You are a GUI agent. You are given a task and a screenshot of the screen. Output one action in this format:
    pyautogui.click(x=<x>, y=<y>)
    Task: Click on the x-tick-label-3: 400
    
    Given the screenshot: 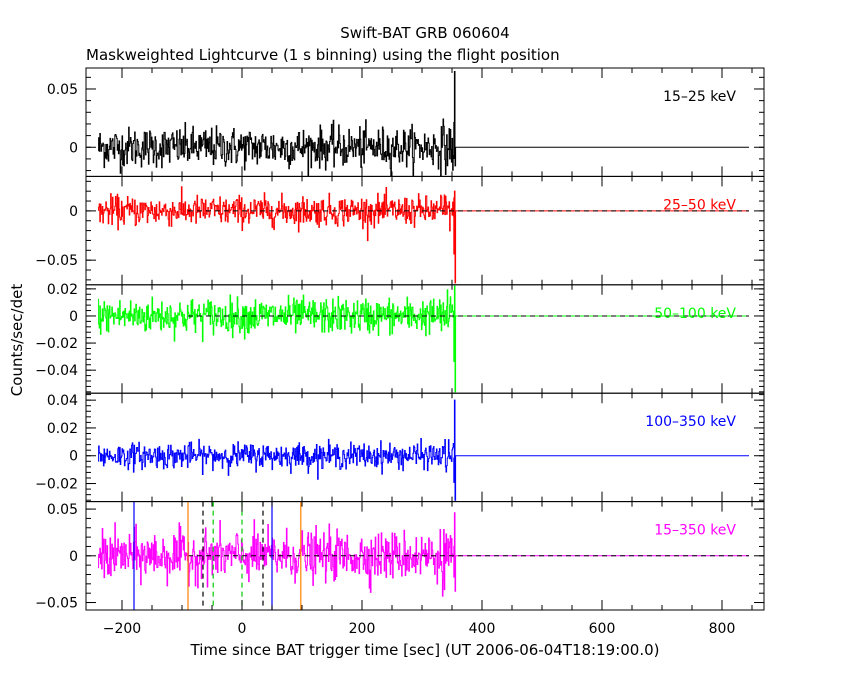 What is the action you would take?
    pyautogui.click(x=482, y=629)
    